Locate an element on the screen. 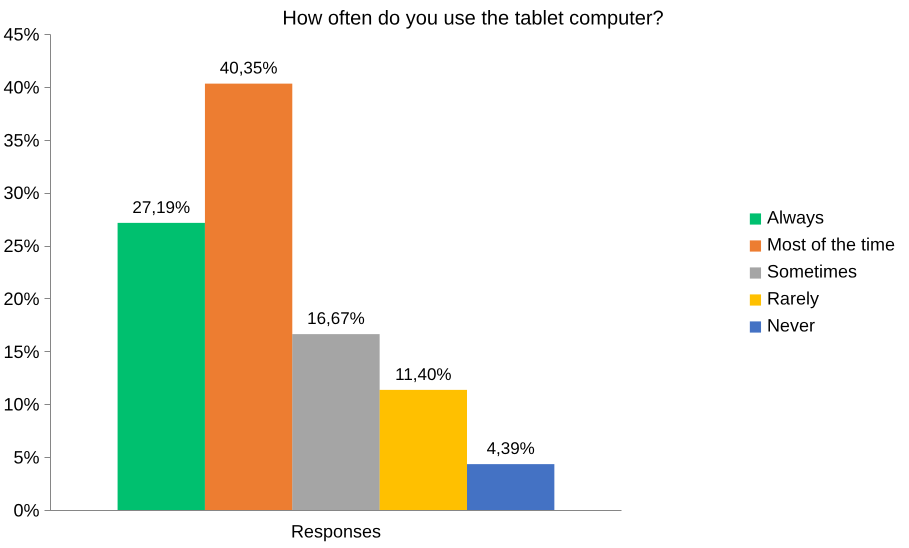  data-label: 27,19% is located at coordinates (161, 207).